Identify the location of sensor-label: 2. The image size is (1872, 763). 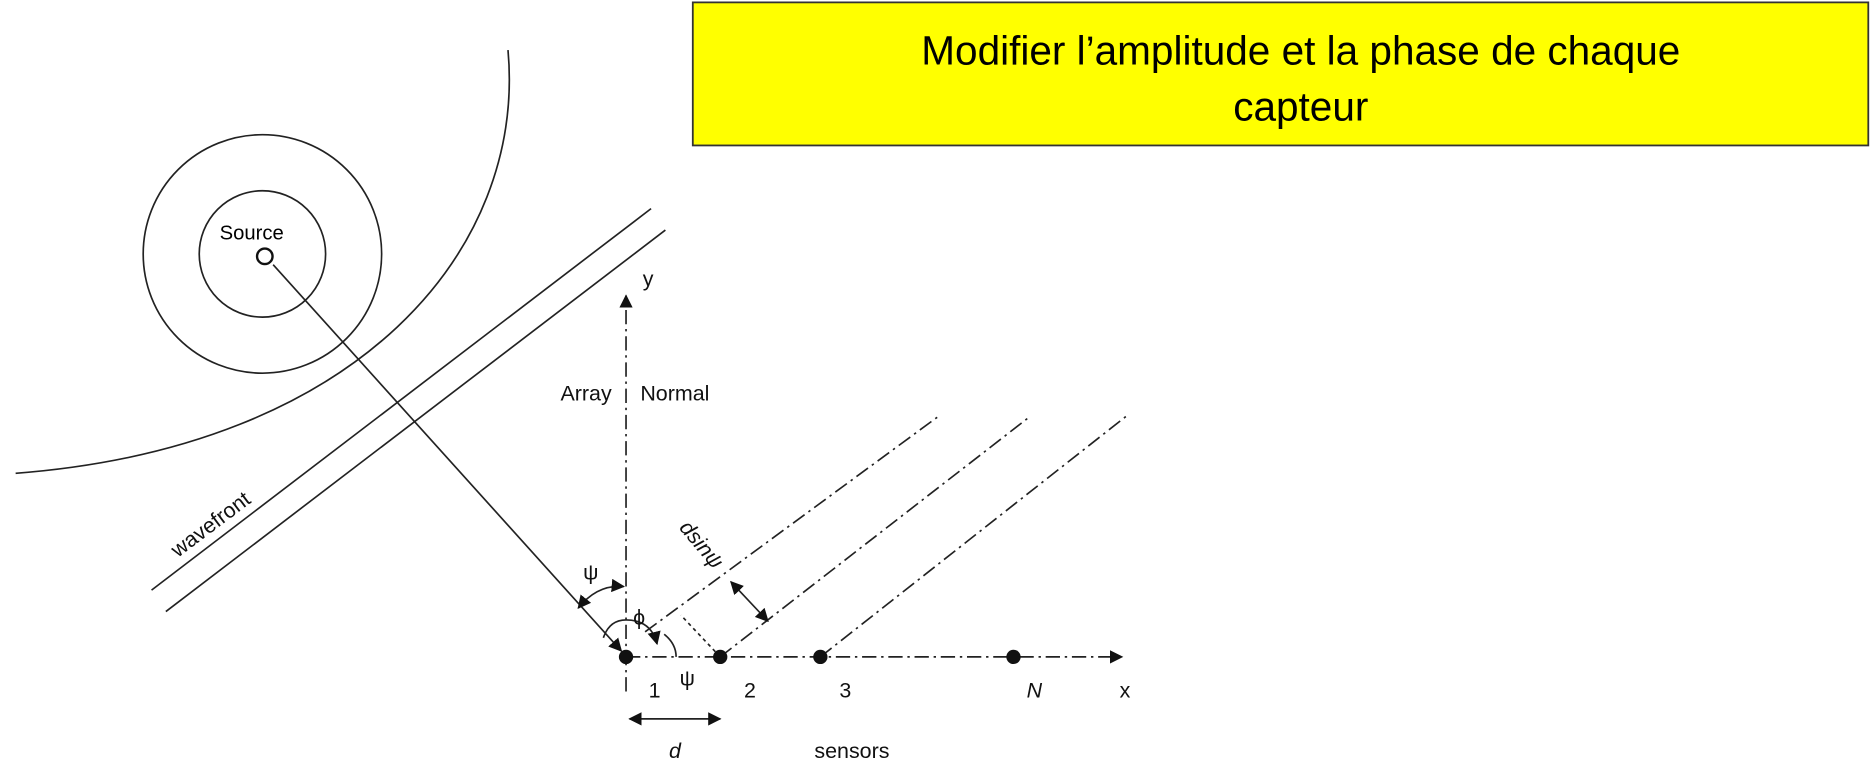
(750, 690).